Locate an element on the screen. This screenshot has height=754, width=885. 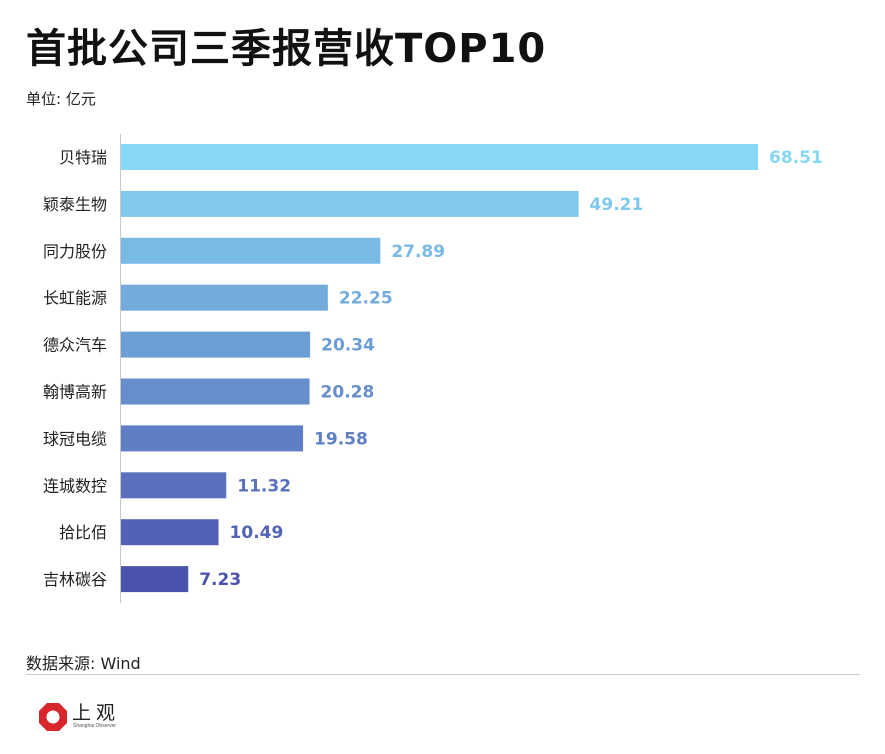
category-label: 德众汽车 is located at coordinates (75, 345).